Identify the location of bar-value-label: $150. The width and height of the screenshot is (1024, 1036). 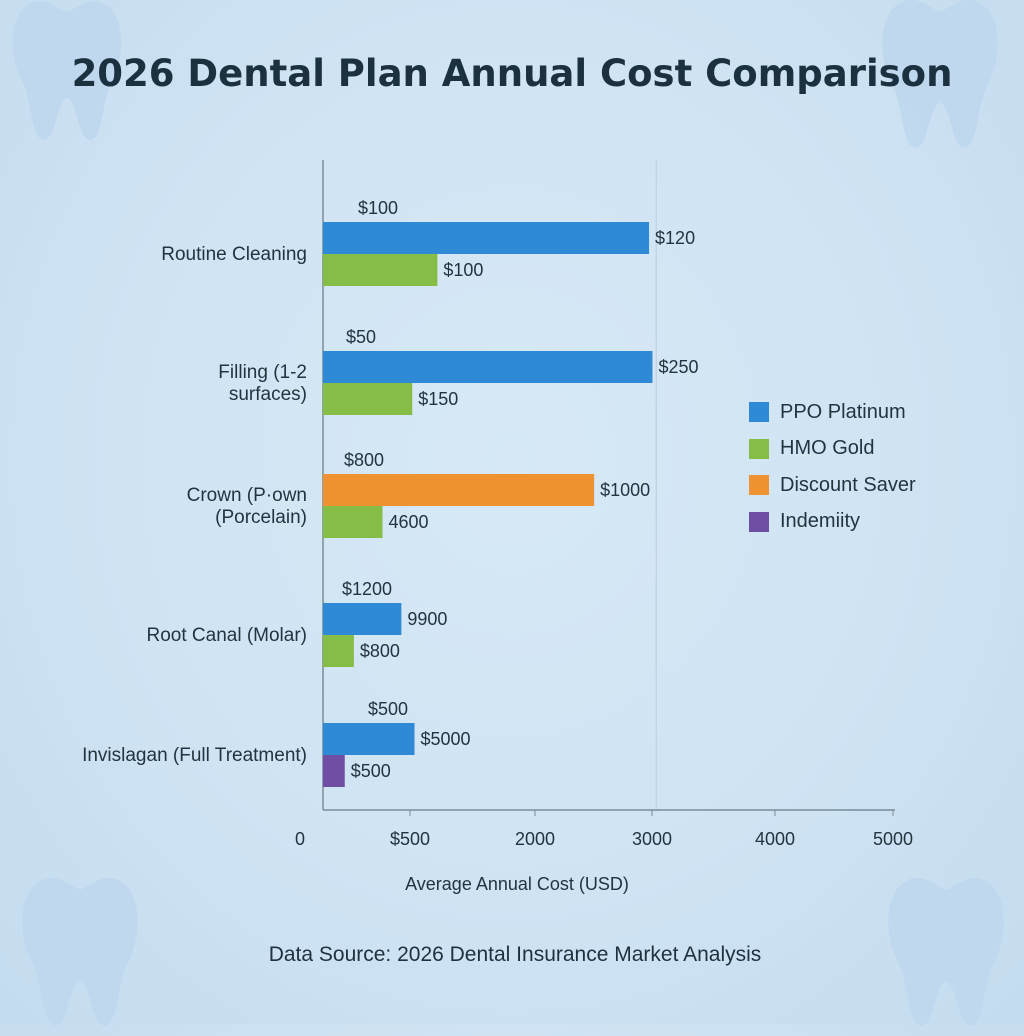
(438, 399).